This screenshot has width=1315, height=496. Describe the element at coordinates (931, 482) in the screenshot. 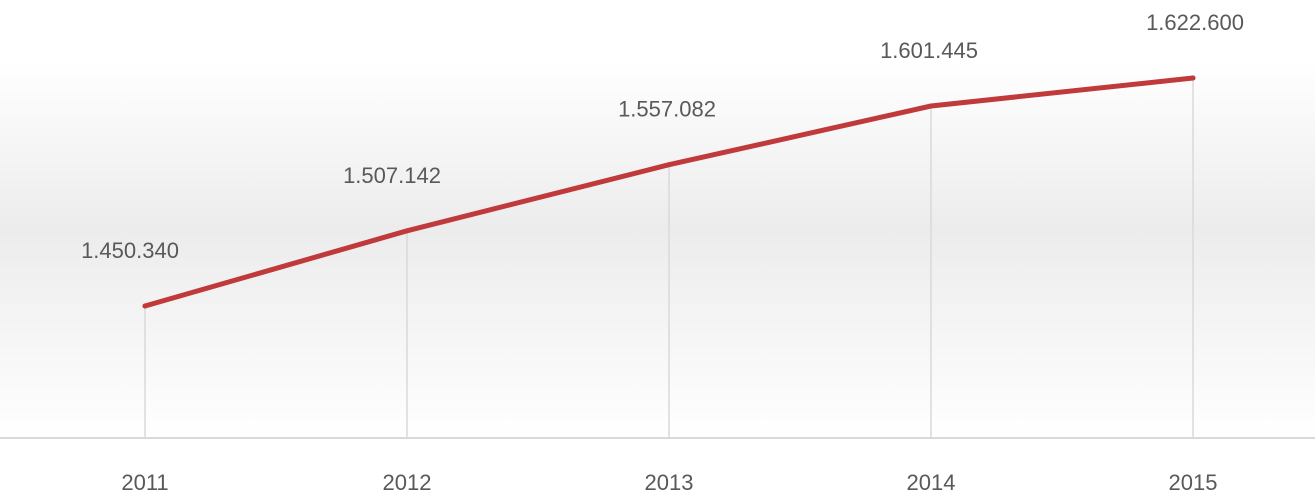

I see `x-tick-label-2014: 2014` at that location.